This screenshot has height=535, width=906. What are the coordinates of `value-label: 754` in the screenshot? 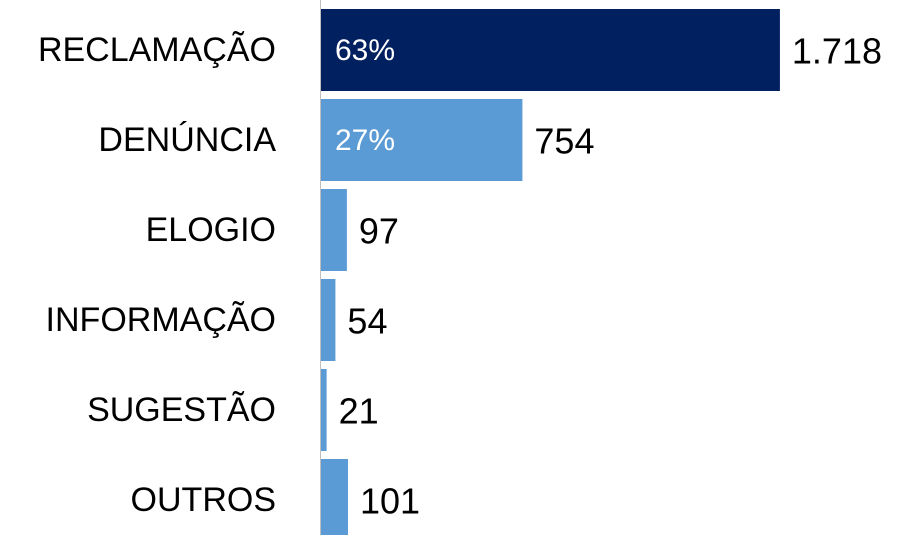 It's located at (564, 141).